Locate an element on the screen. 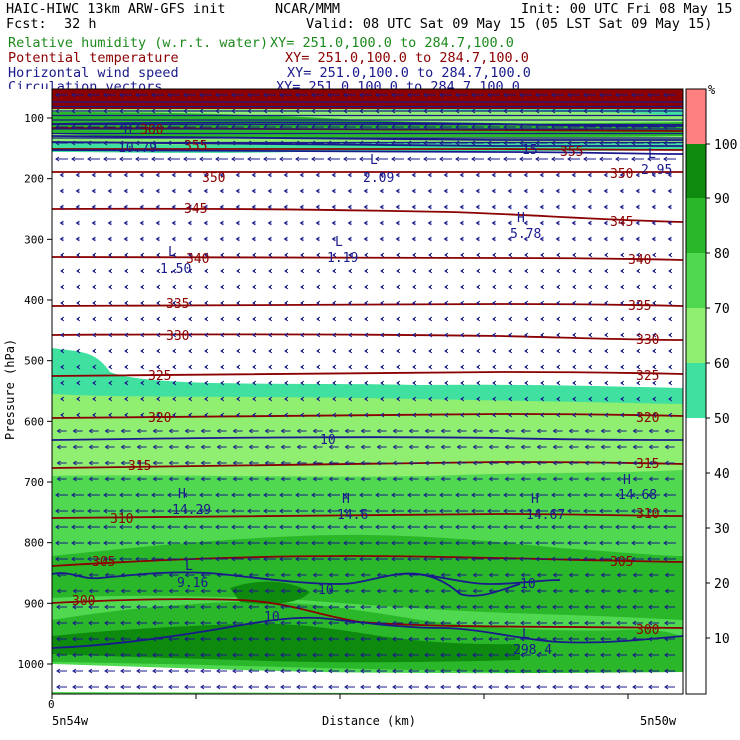  extremum-marker: L is located at coordinates (526, 634).